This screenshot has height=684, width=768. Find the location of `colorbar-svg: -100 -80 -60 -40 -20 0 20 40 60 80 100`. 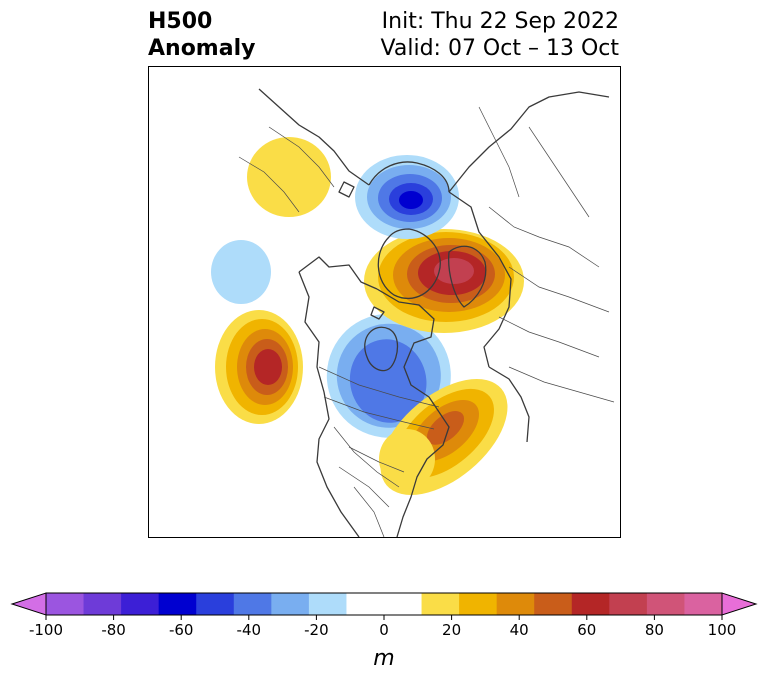

colorbar-svg: -100 -80 -60 -40 -20 0 20 40 60 80 100 is located at coordinates (384, 615).